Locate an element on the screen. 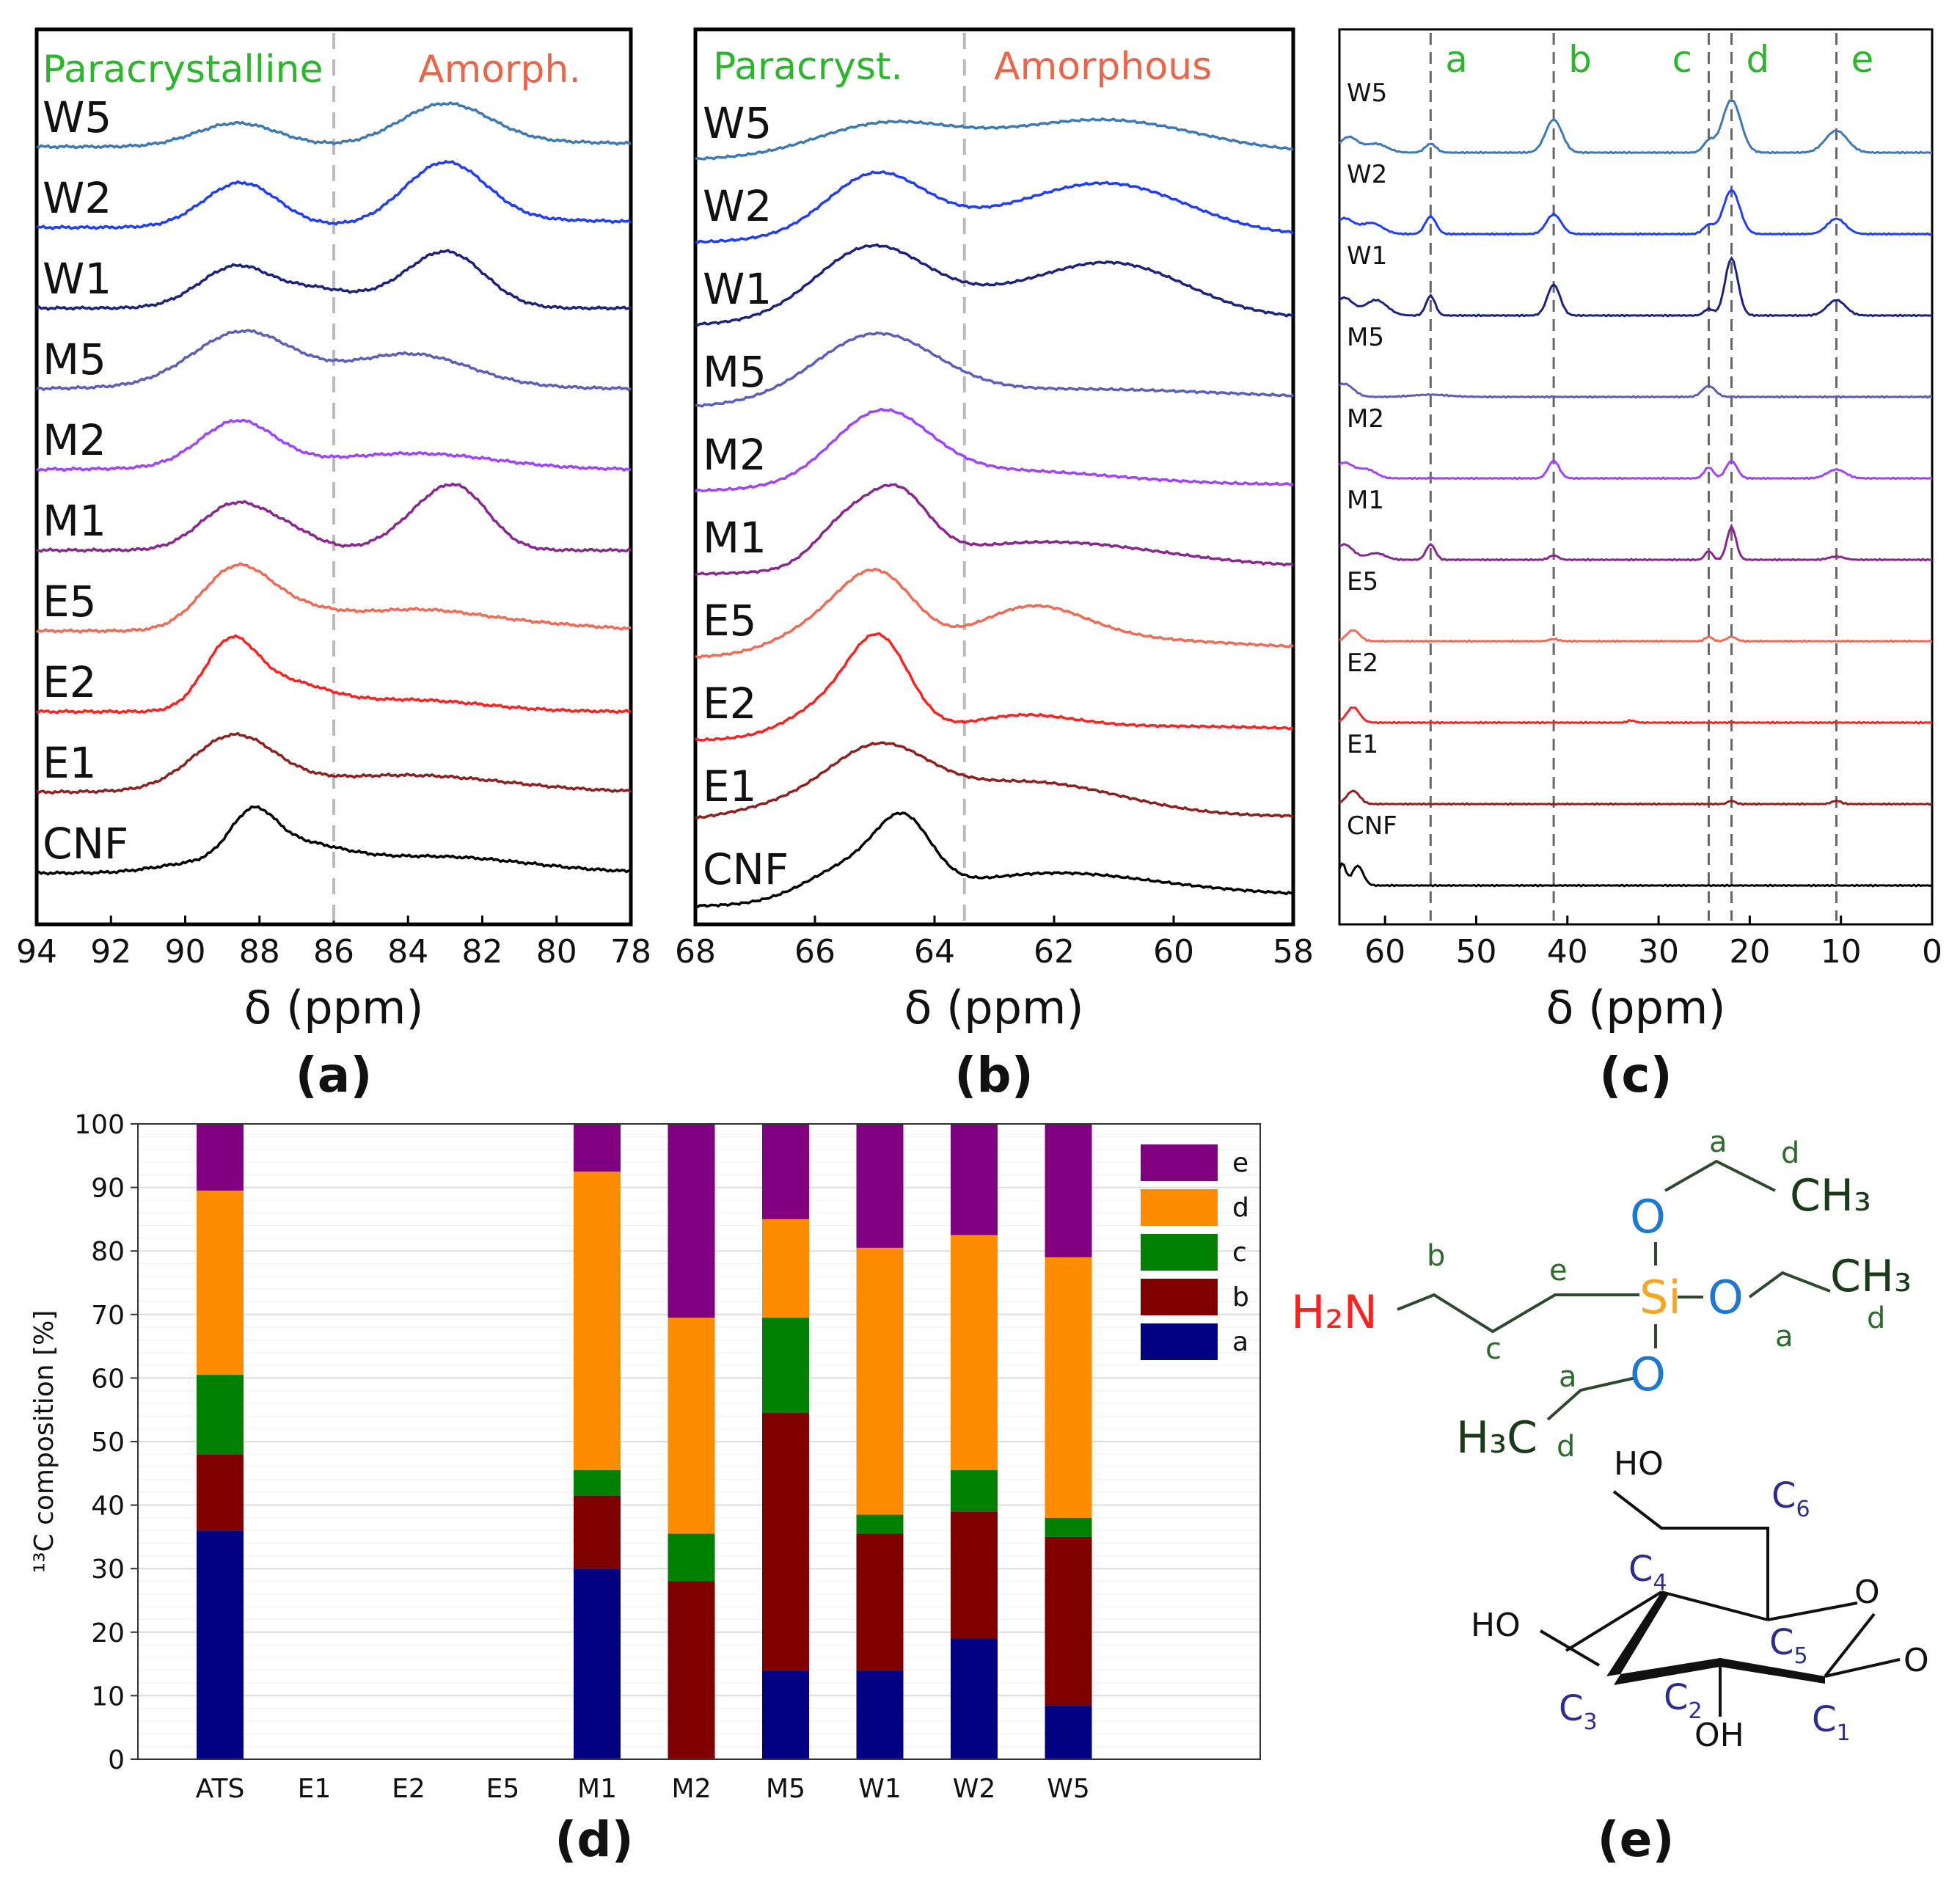 The width and height of the screenshot is (1960, 1881). series-label-c-m1: M1 is located at coordinates (1365, 500).